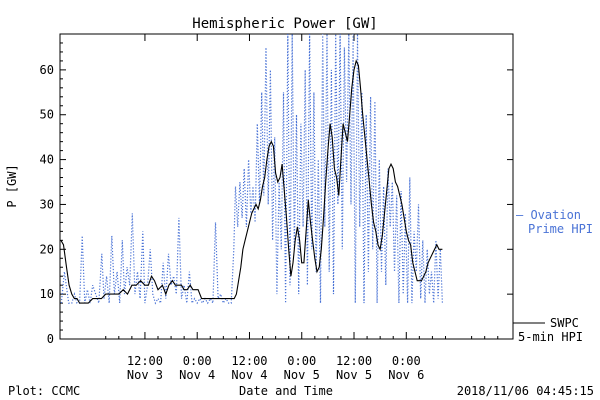  What do you see at coordinates (12, 185) in the screenshot?
I see `y-axis-label: P [GW]` at bounding box center [12, 185].